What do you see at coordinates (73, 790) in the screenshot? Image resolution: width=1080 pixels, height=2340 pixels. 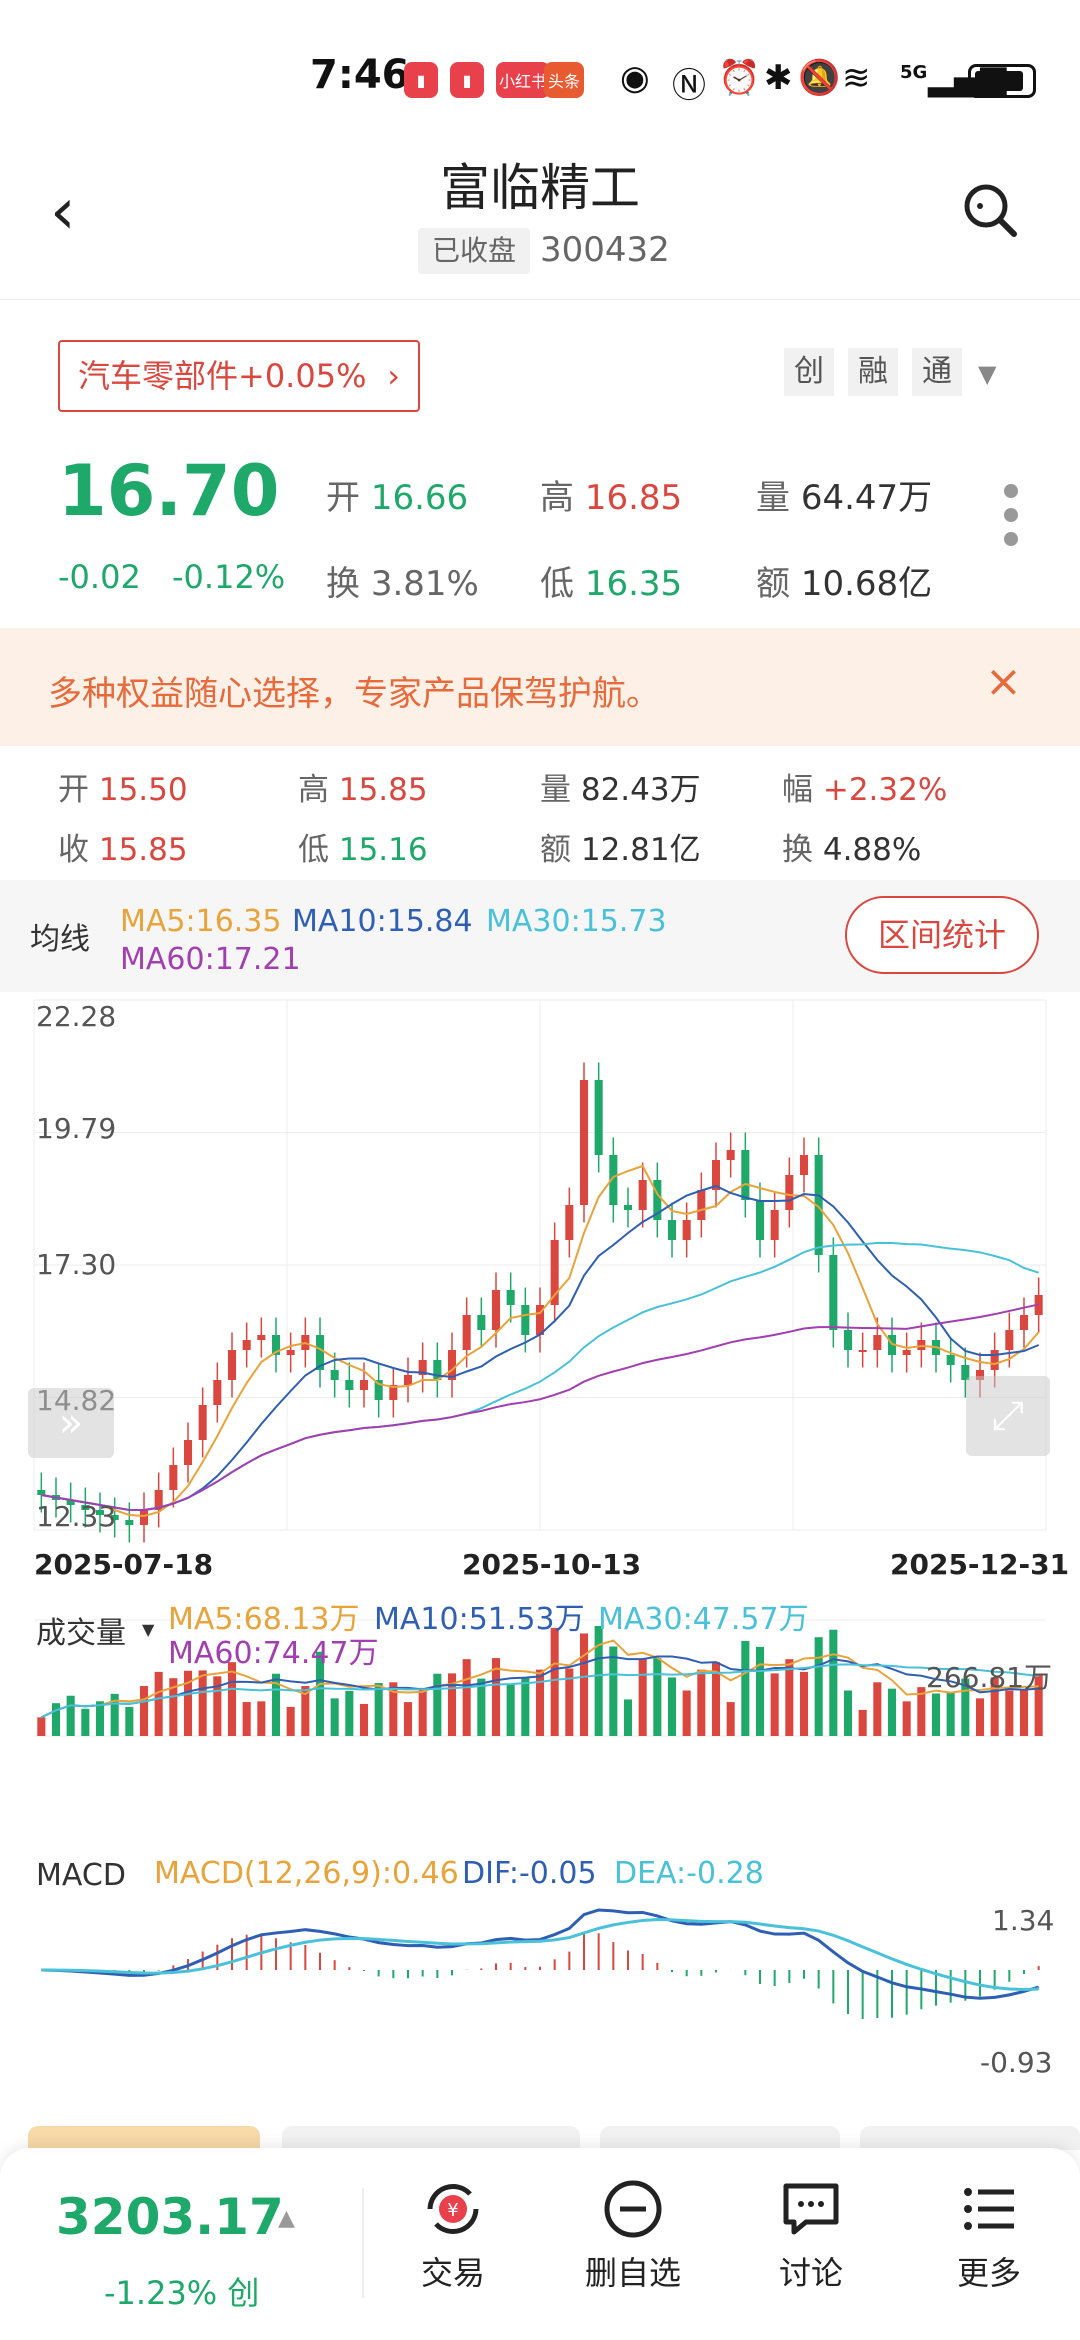 I see `detail-open-label: 开` at bounding box center [73, 790].